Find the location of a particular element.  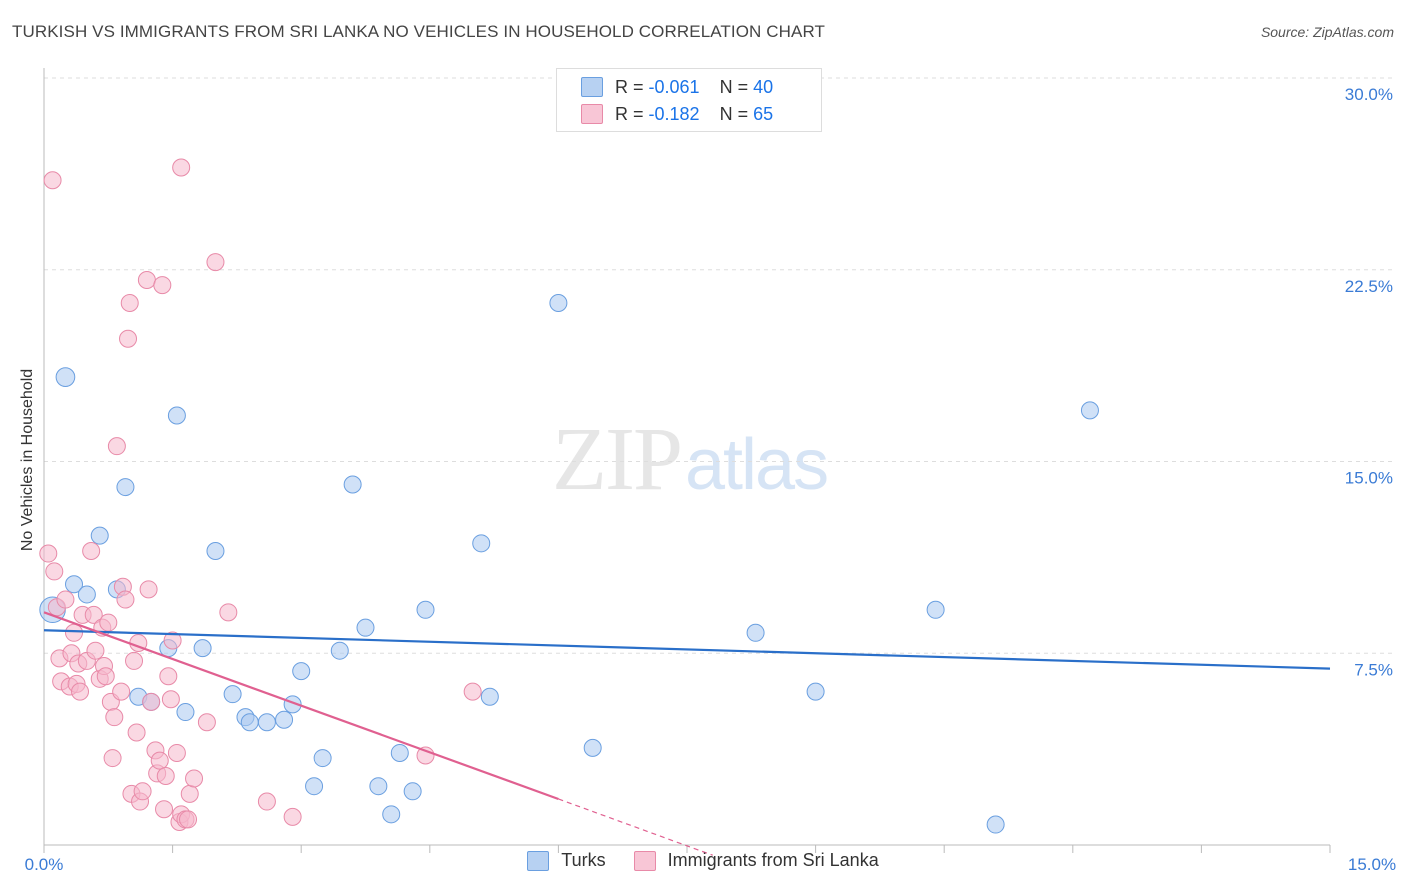

sri-lanka-trend-line is located at coordinates (301, 706).